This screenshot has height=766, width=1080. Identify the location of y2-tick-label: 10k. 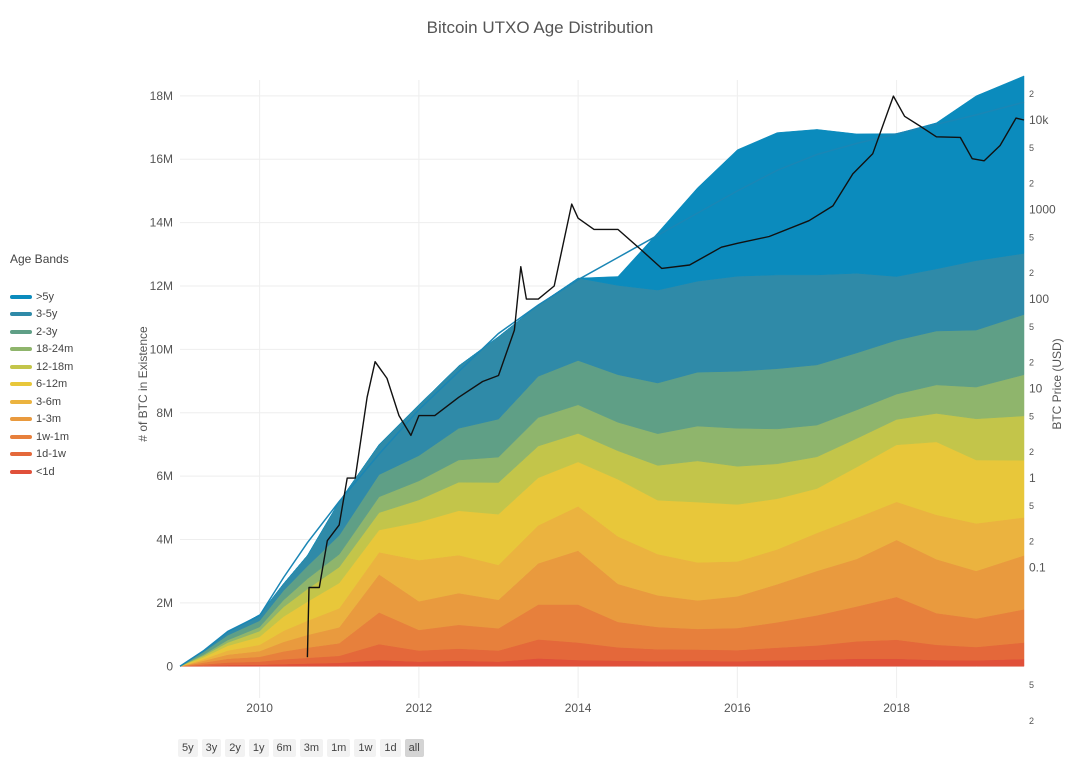
(1039, 120).